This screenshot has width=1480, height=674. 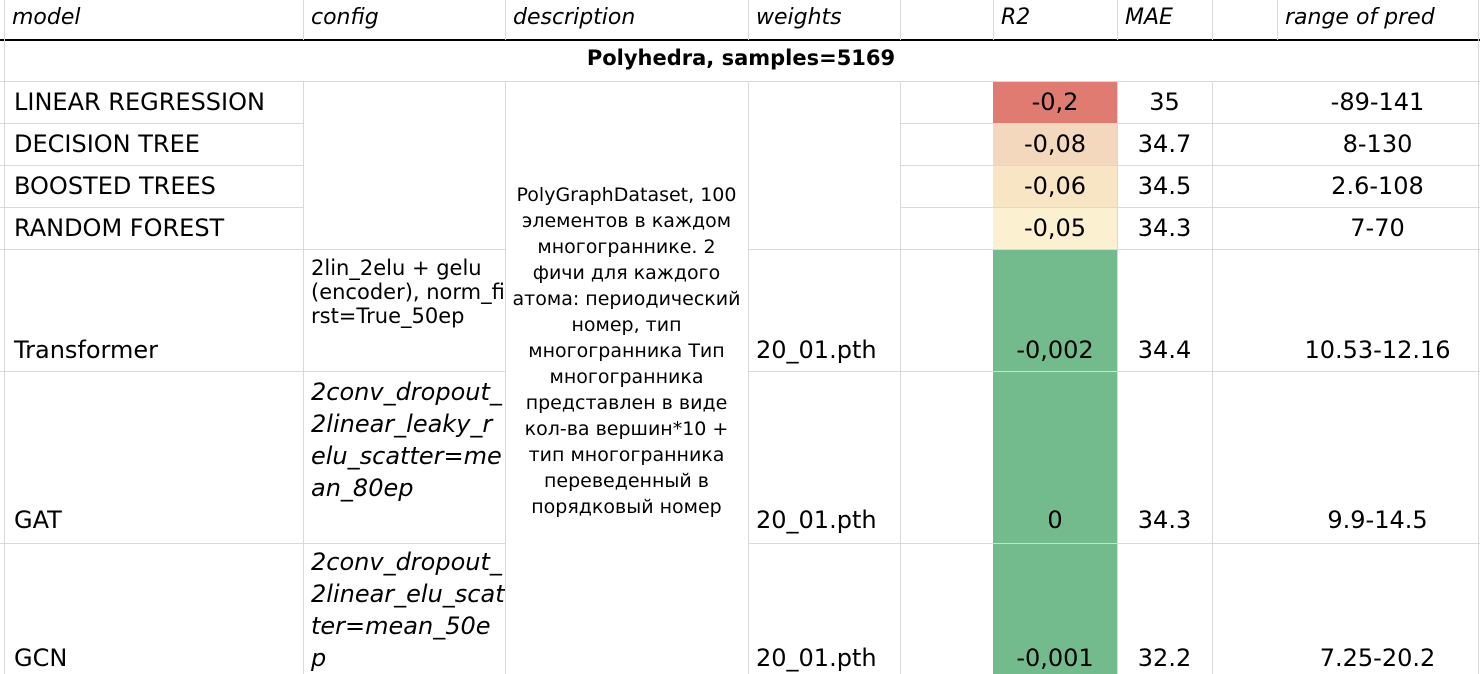 I want to click on model-cell: GCN, so click(x=41, y=658).